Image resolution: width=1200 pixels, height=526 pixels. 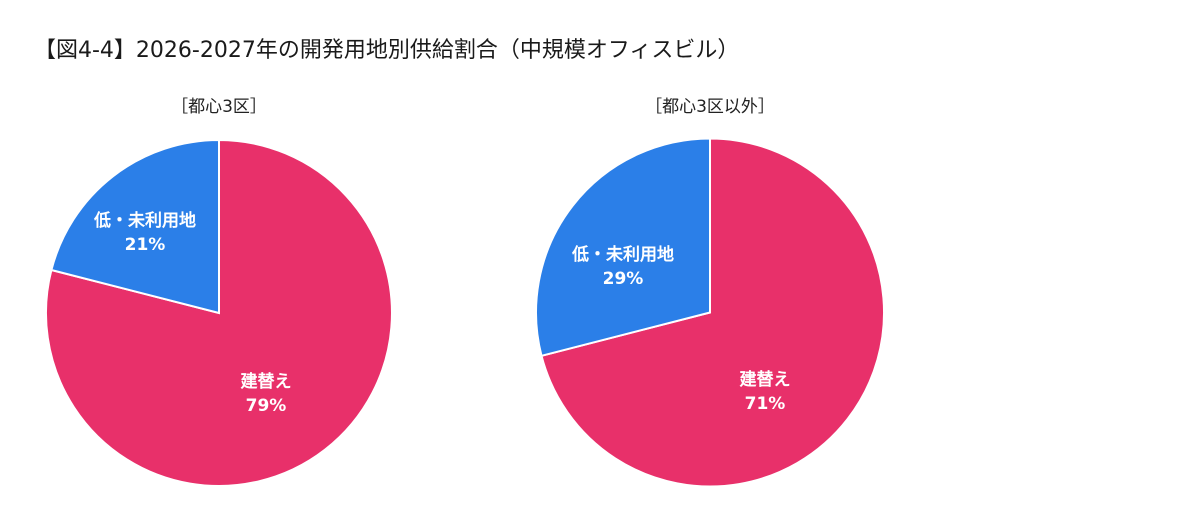 I want to click on slice-value-rebuild: 79%, so click(x=266, y=406).